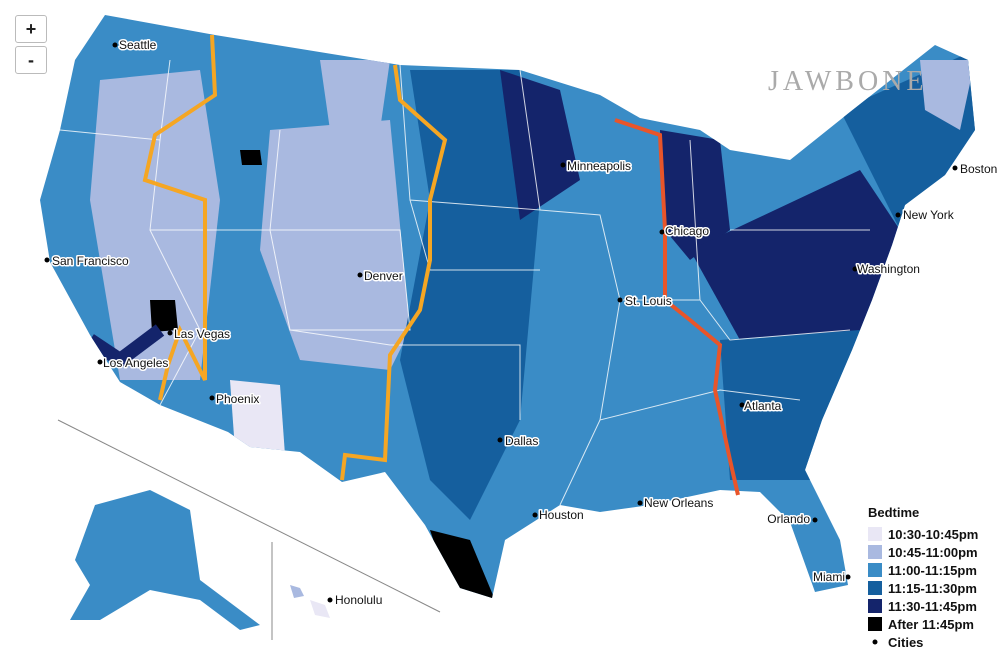 Image resolution: width=1000 pixels, height=657 pixels. I want to click on city-label: San Francisco, so click(90, 261).